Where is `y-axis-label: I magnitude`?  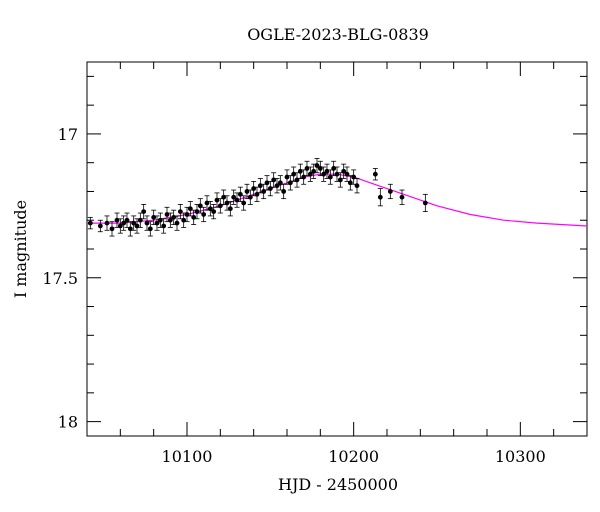
y-axis-label: I magnitude is located at coordinates (20, 249).